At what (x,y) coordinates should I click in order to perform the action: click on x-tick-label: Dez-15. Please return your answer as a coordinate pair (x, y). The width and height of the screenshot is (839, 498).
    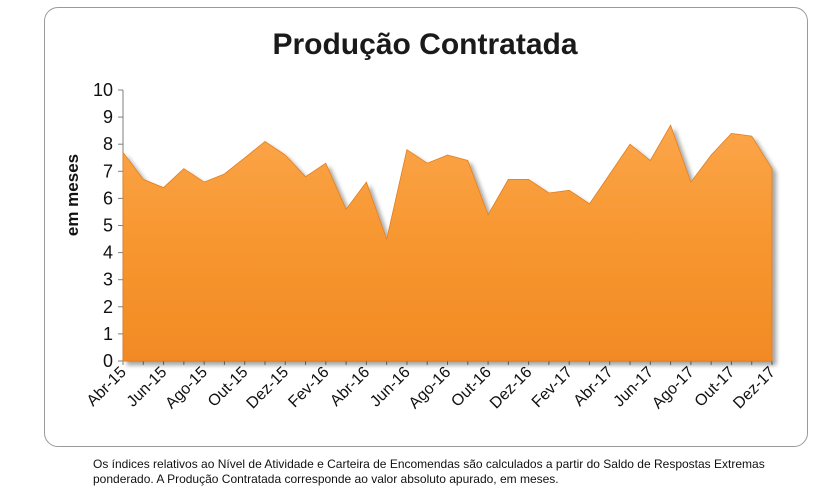
    Looking at the image, I should click on (268, 388).